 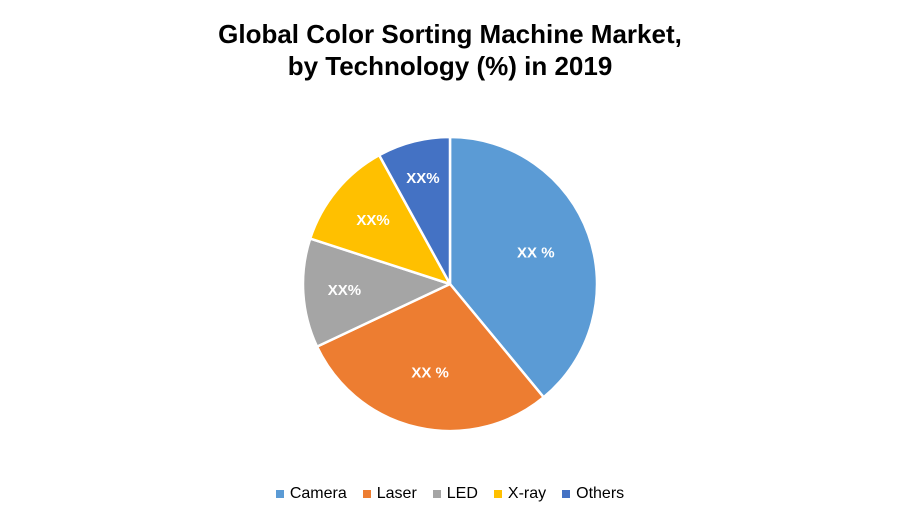 I want to click on legend-label: Camera, so click(x=318, y=493).